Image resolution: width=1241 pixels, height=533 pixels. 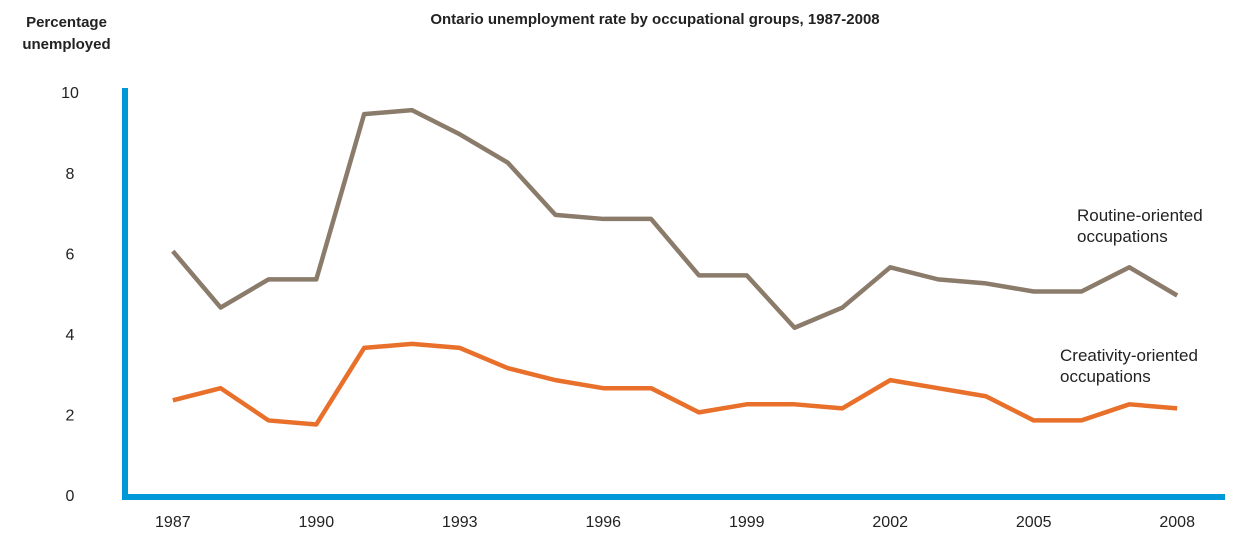 I want to click on x-tick-label: 1999, so click(x=747, y=522).